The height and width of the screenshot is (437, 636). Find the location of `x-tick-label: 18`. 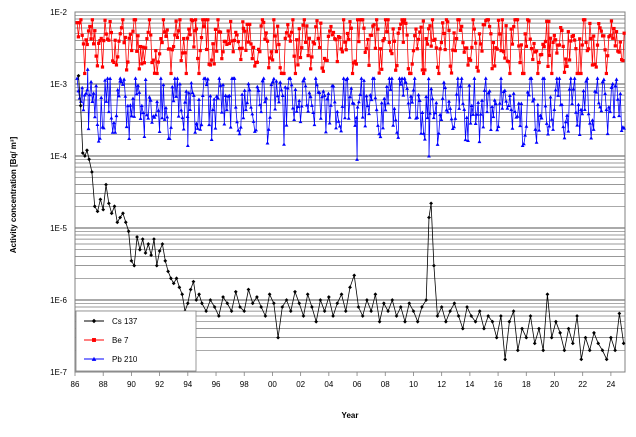

x-tick-label: 18 is located at coordinates (526, 384).